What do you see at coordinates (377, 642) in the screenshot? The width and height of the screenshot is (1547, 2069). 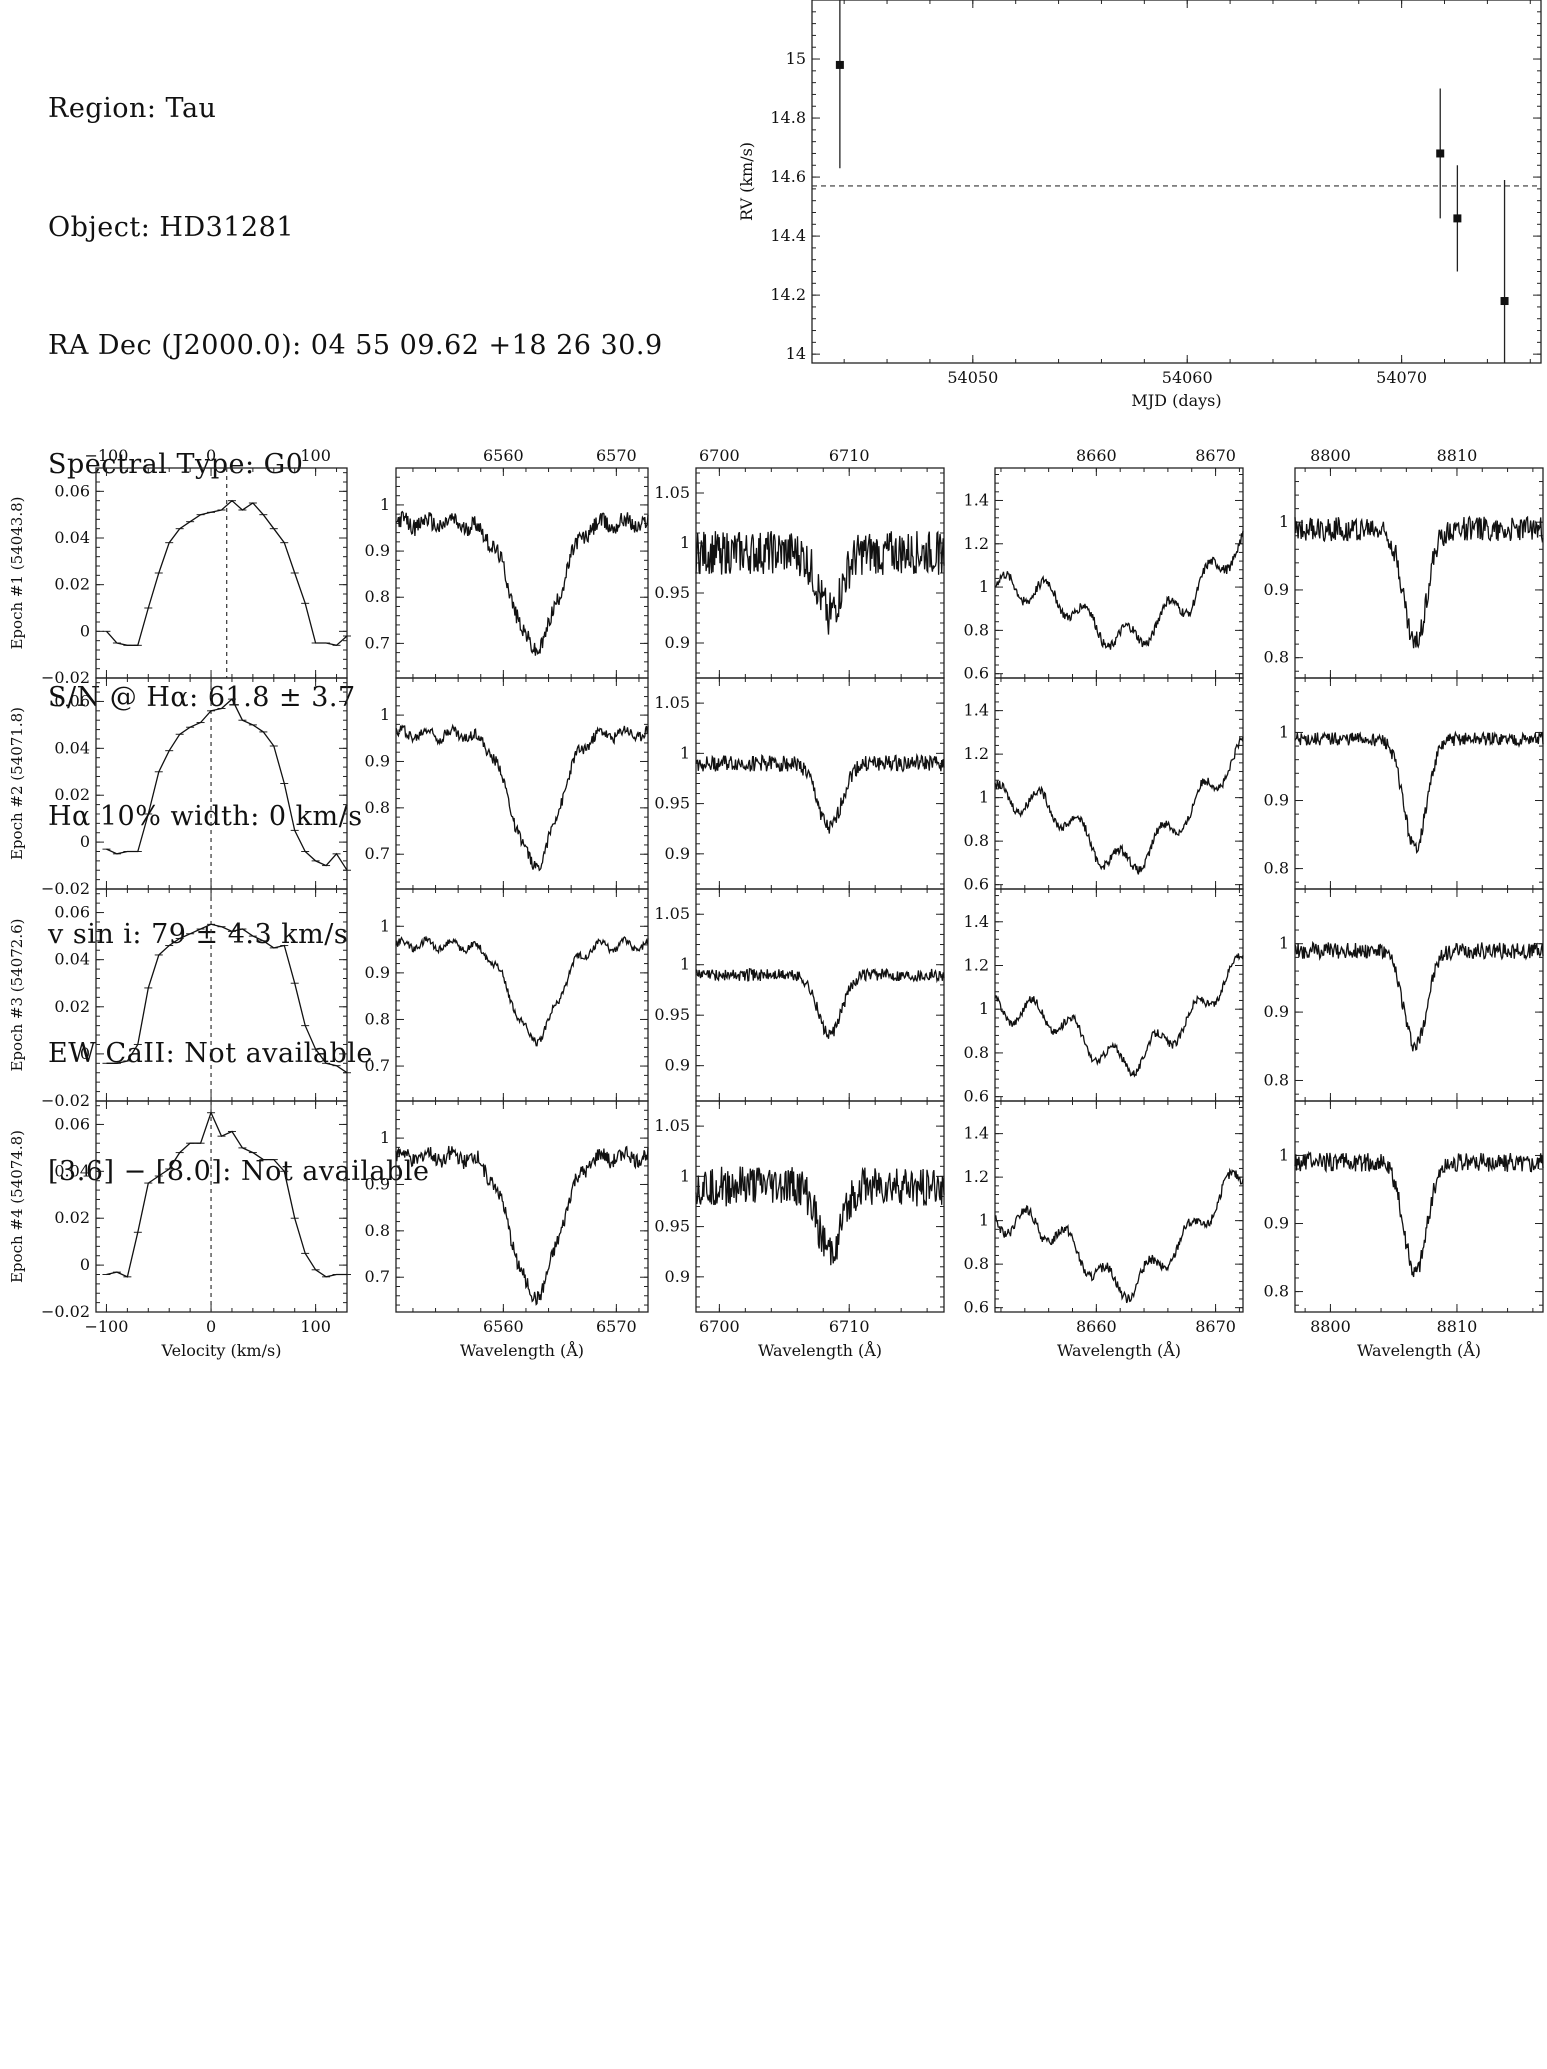 I see `panel-halpha-1-ytick-label: 0.7` at bounding box center [377, 642].